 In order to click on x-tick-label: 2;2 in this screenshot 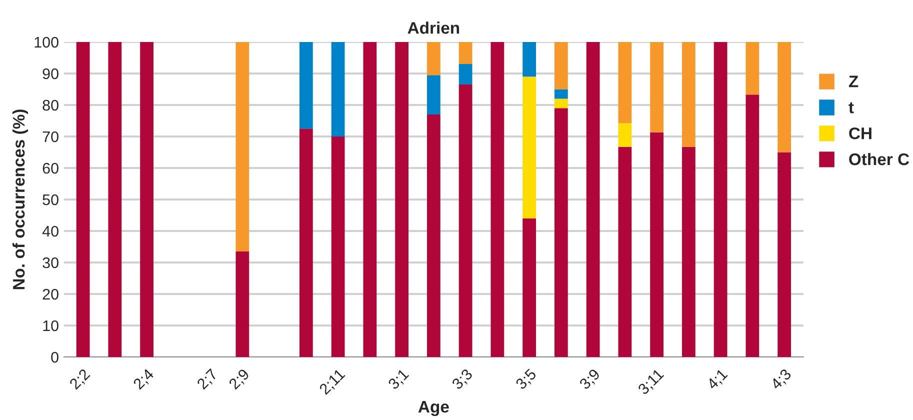, I will do `click(80, 380)`.